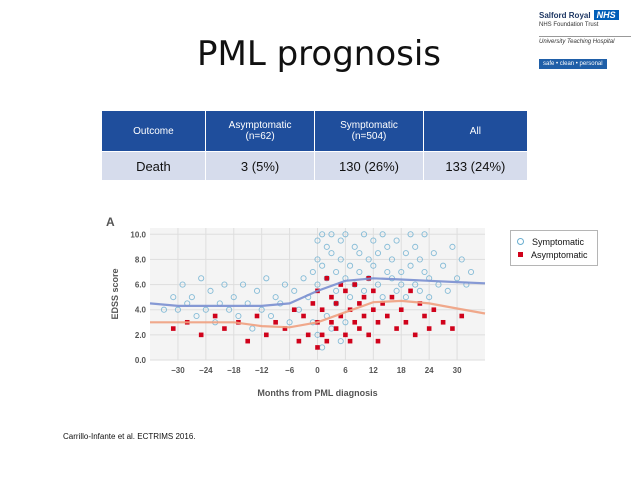 This screenshot has width=638, height=479. I want to click on x-tick-label: −30, so click(178, 370).